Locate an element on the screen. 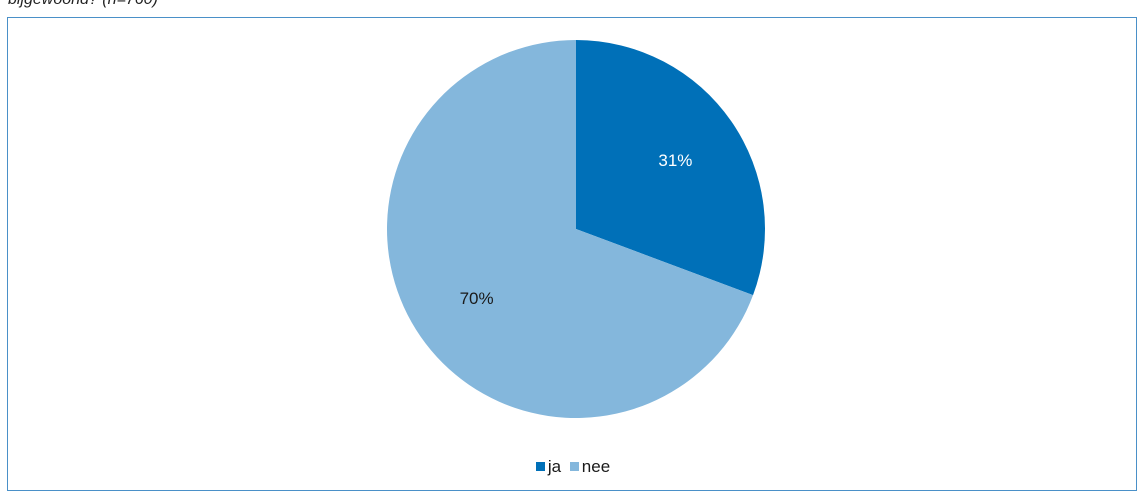  legend-item-ja: ja is located at coordinates (548, 466).